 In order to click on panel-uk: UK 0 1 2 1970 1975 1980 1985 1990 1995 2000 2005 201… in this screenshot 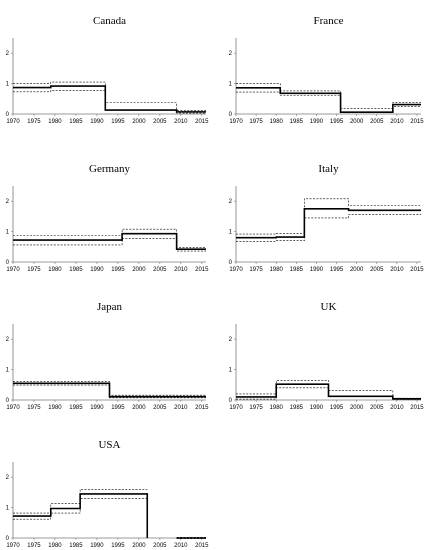, I will do `click(327, 356)`.